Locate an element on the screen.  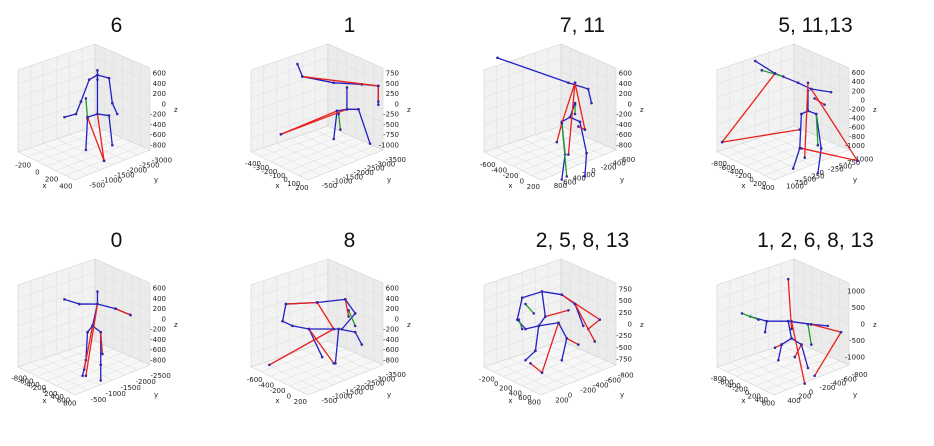
y-tick-label: -3000 is located at coordinates (385, 379).